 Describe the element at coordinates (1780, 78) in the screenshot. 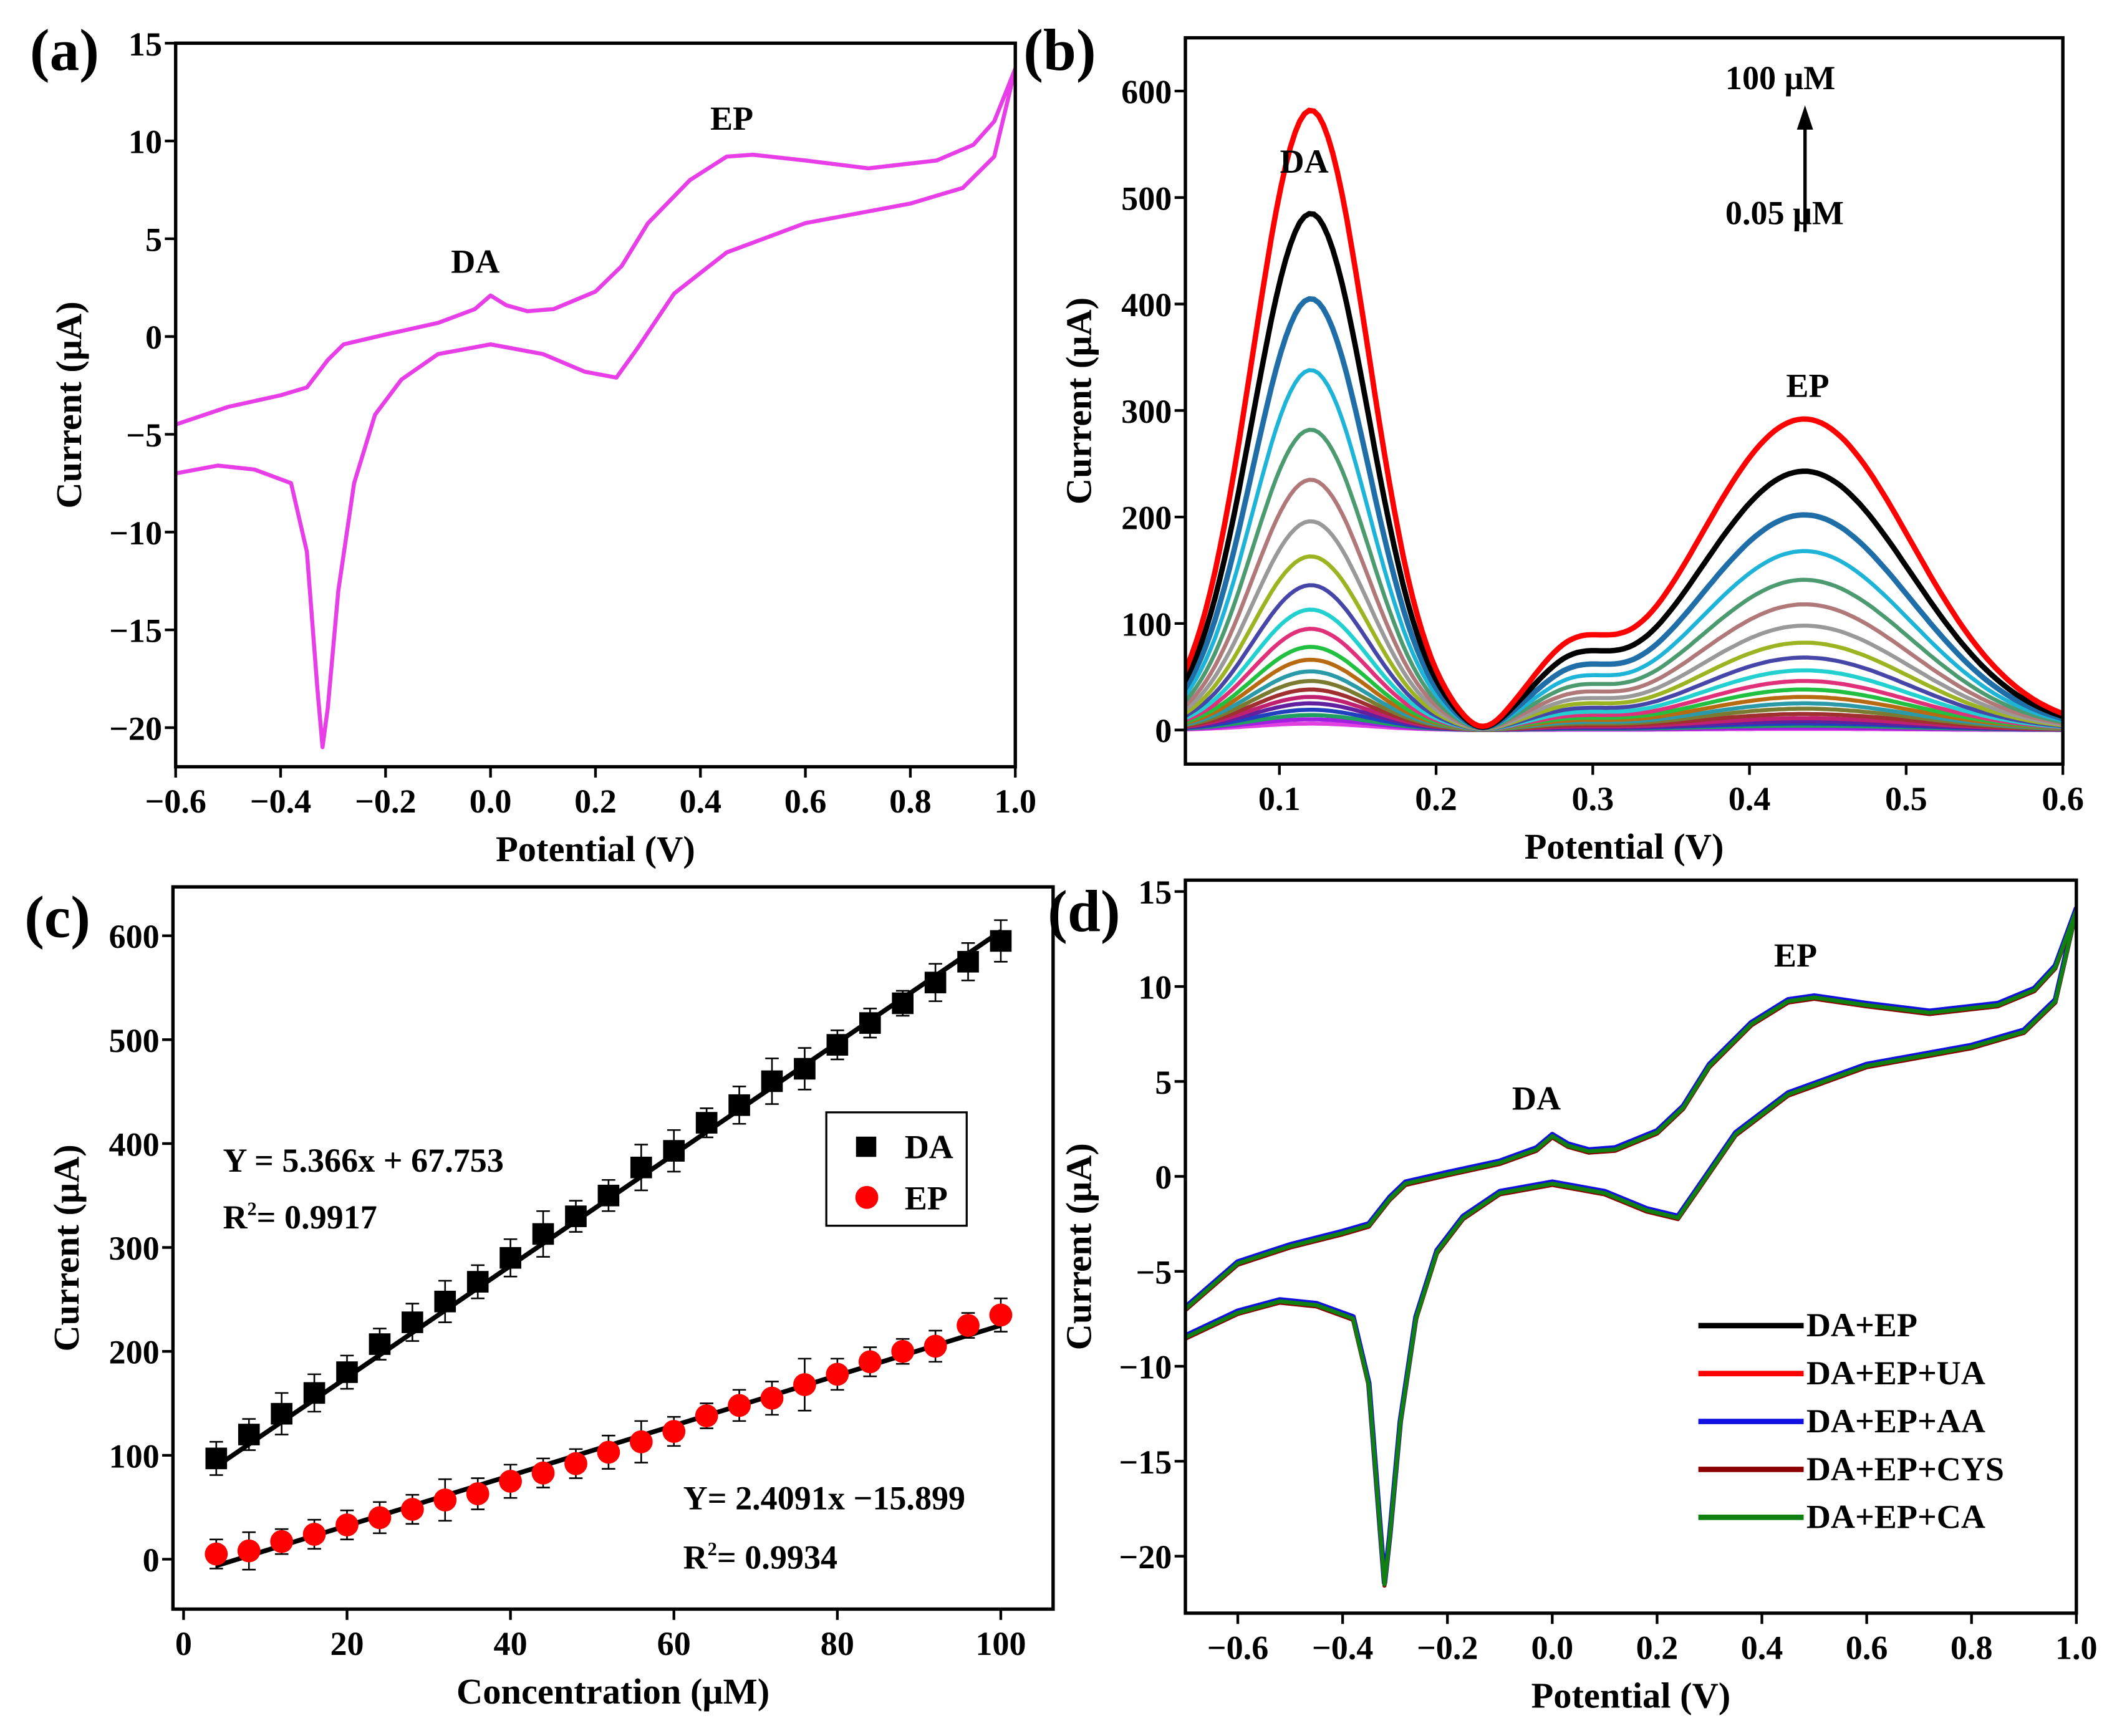

I see `annotation-high-conc: 100 μM` at that location.